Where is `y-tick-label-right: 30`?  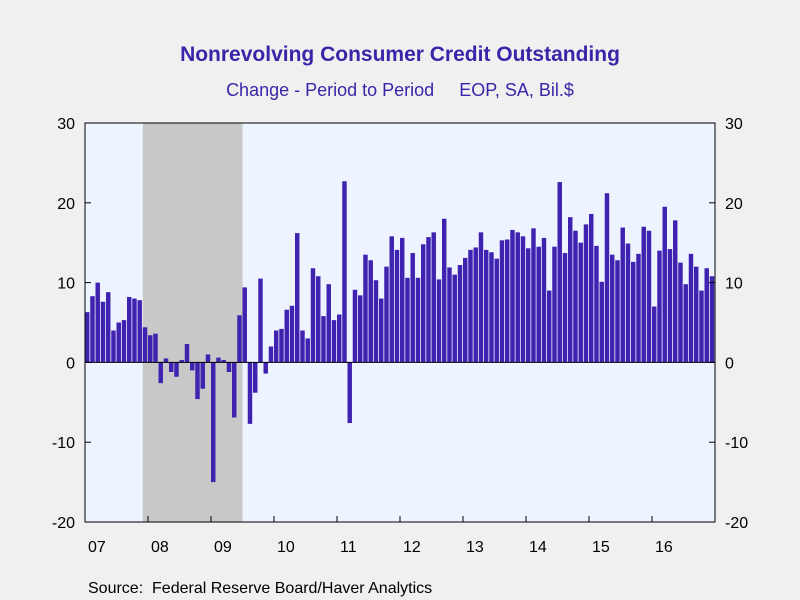
y-tick-label-right: 30 is located at coordinates (734, 124).